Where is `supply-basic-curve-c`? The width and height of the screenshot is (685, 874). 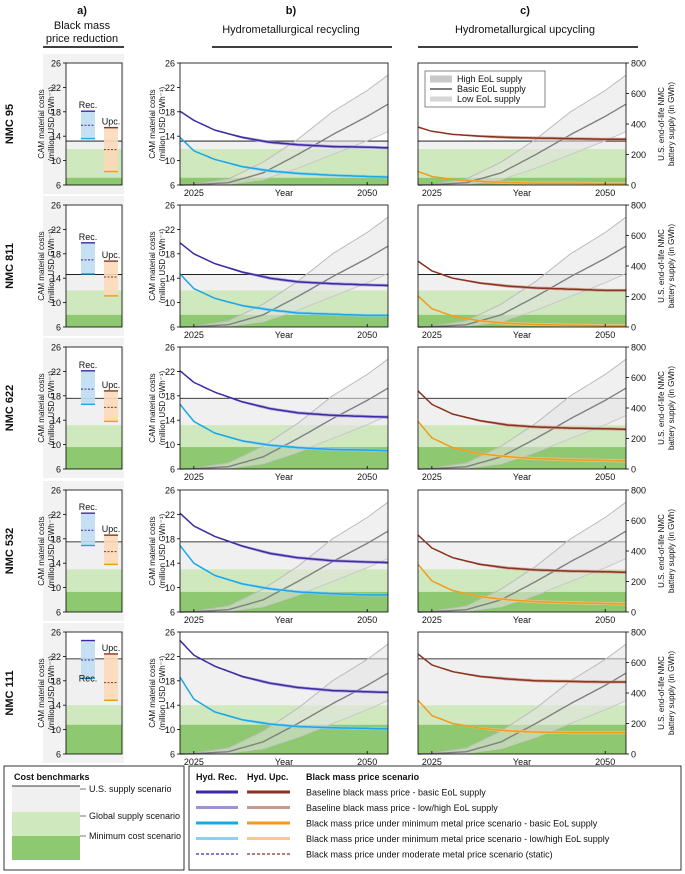
supply-basic-curve-c is located at coordinates (522, 144).